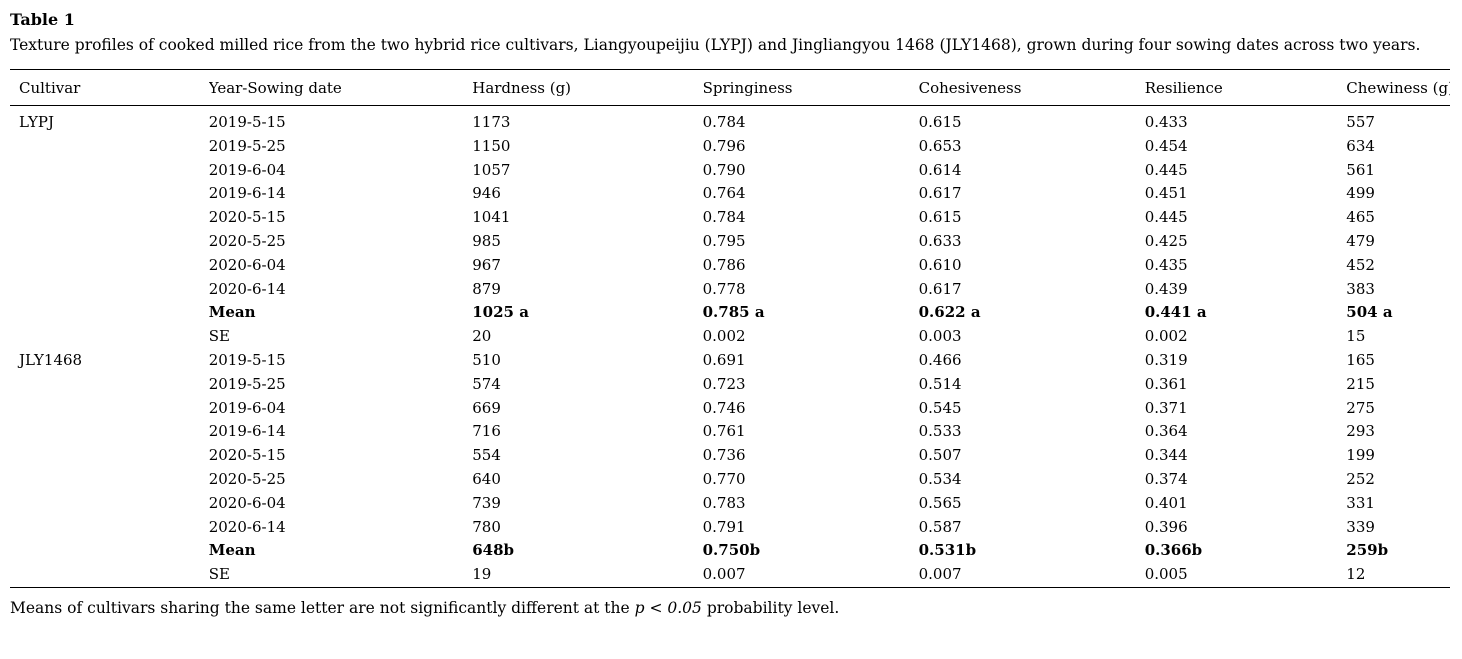 This screenshot has width=1462, height=659. Describe the element at coordinates (940, 264) in the screenshot. I see `table-cell: 0.610` at that location.